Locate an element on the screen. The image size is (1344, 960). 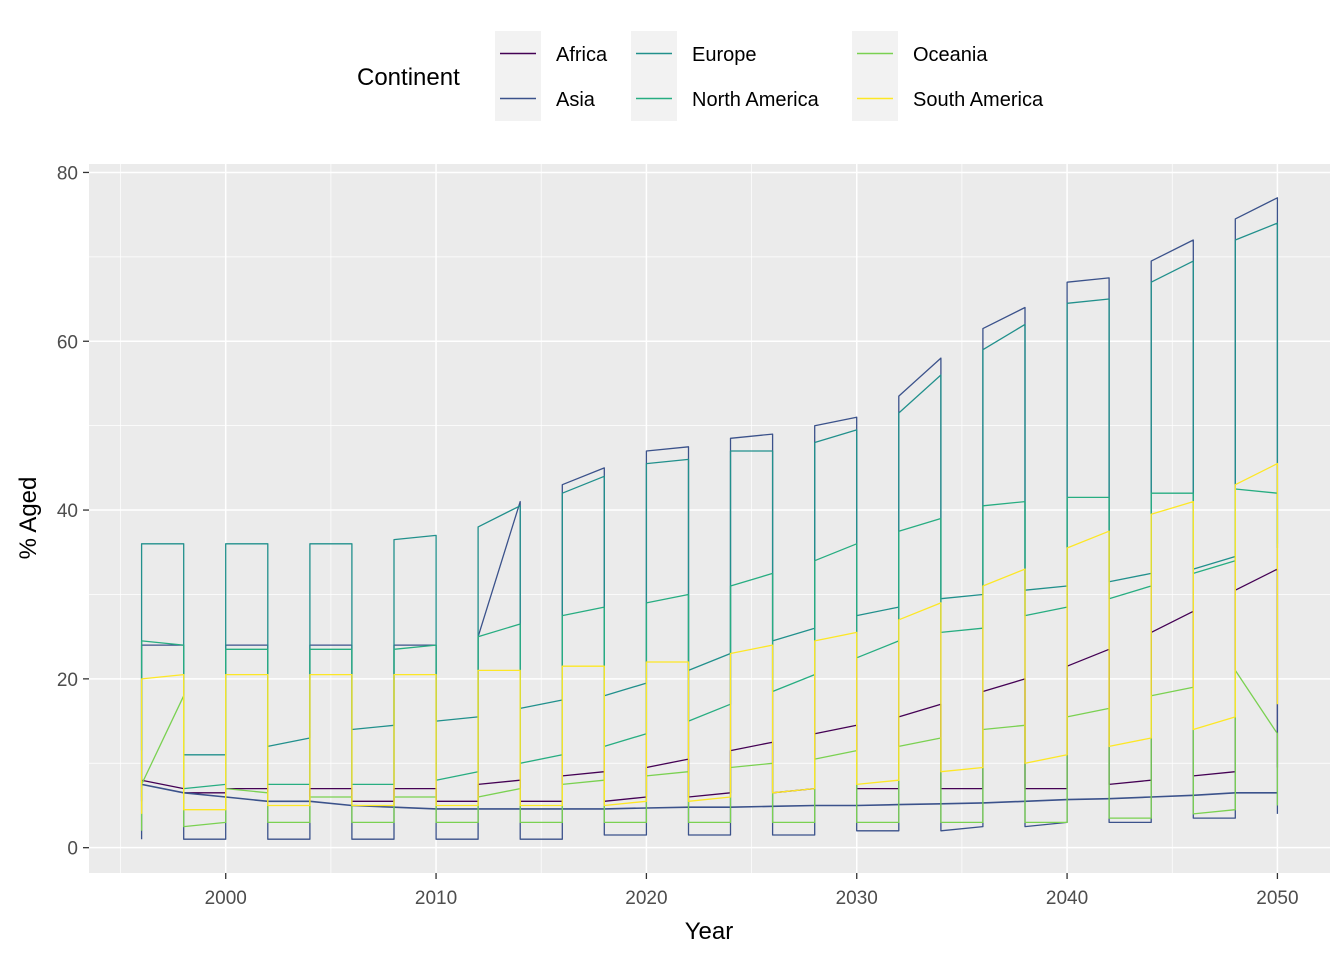
x-axis: 2000 2010 2020 2030 2040 2050 is located at coordinates (752, 891).